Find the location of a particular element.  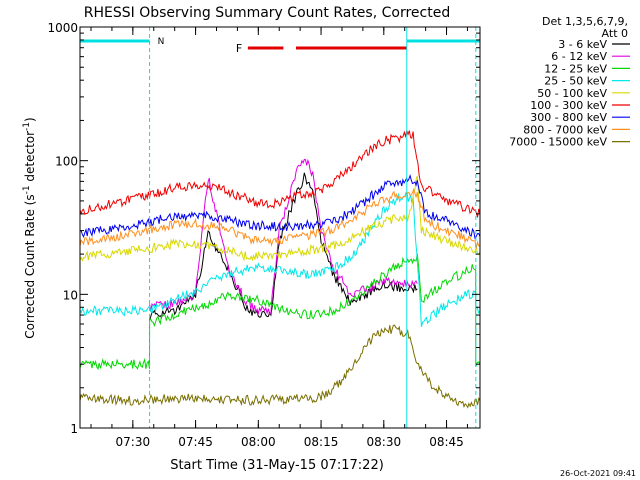

legend-label-4: 50 - 100 keV is located at coordinates (572, 93).